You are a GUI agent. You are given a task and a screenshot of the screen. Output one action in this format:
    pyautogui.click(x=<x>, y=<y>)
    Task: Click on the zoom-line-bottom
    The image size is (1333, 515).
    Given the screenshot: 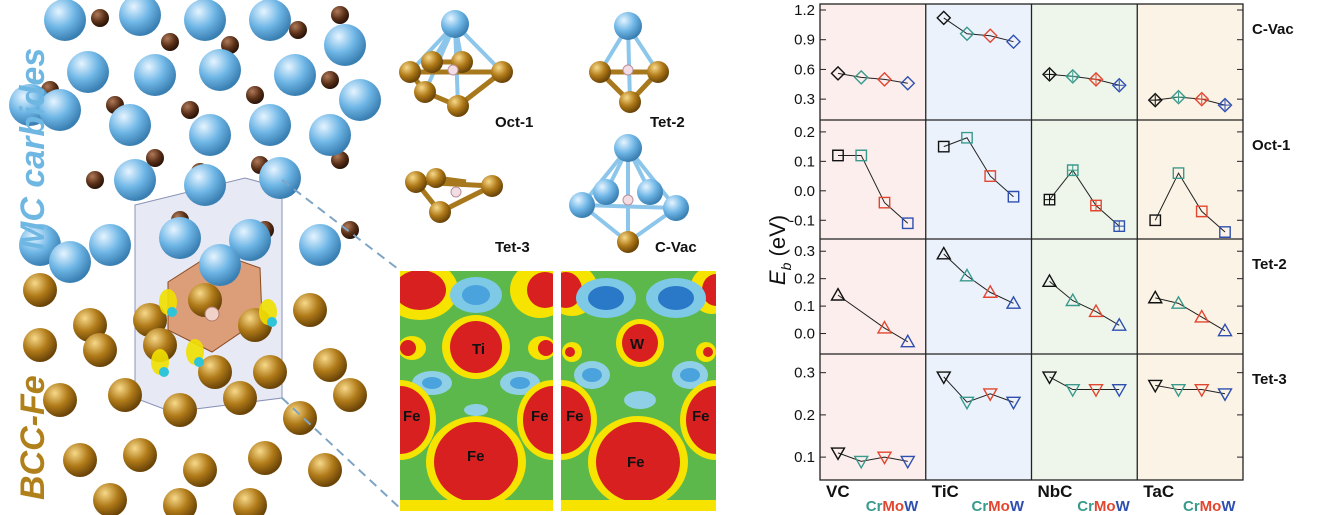 What is the action you would take?
    pyautogui.click(x=342, y=454)
    